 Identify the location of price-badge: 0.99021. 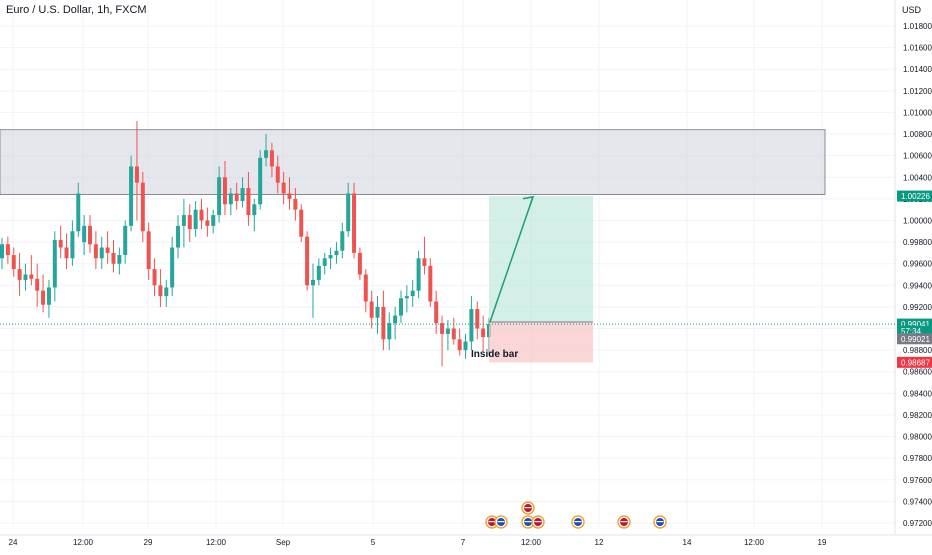
(914, 339).